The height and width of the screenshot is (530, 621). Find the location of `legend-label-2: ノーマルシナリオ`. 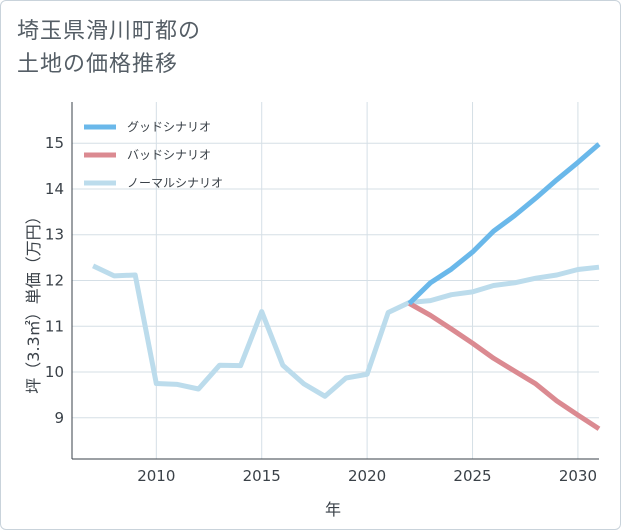

legend-label-2: ノーマルシナリオ is located at coordinates (175, 183).